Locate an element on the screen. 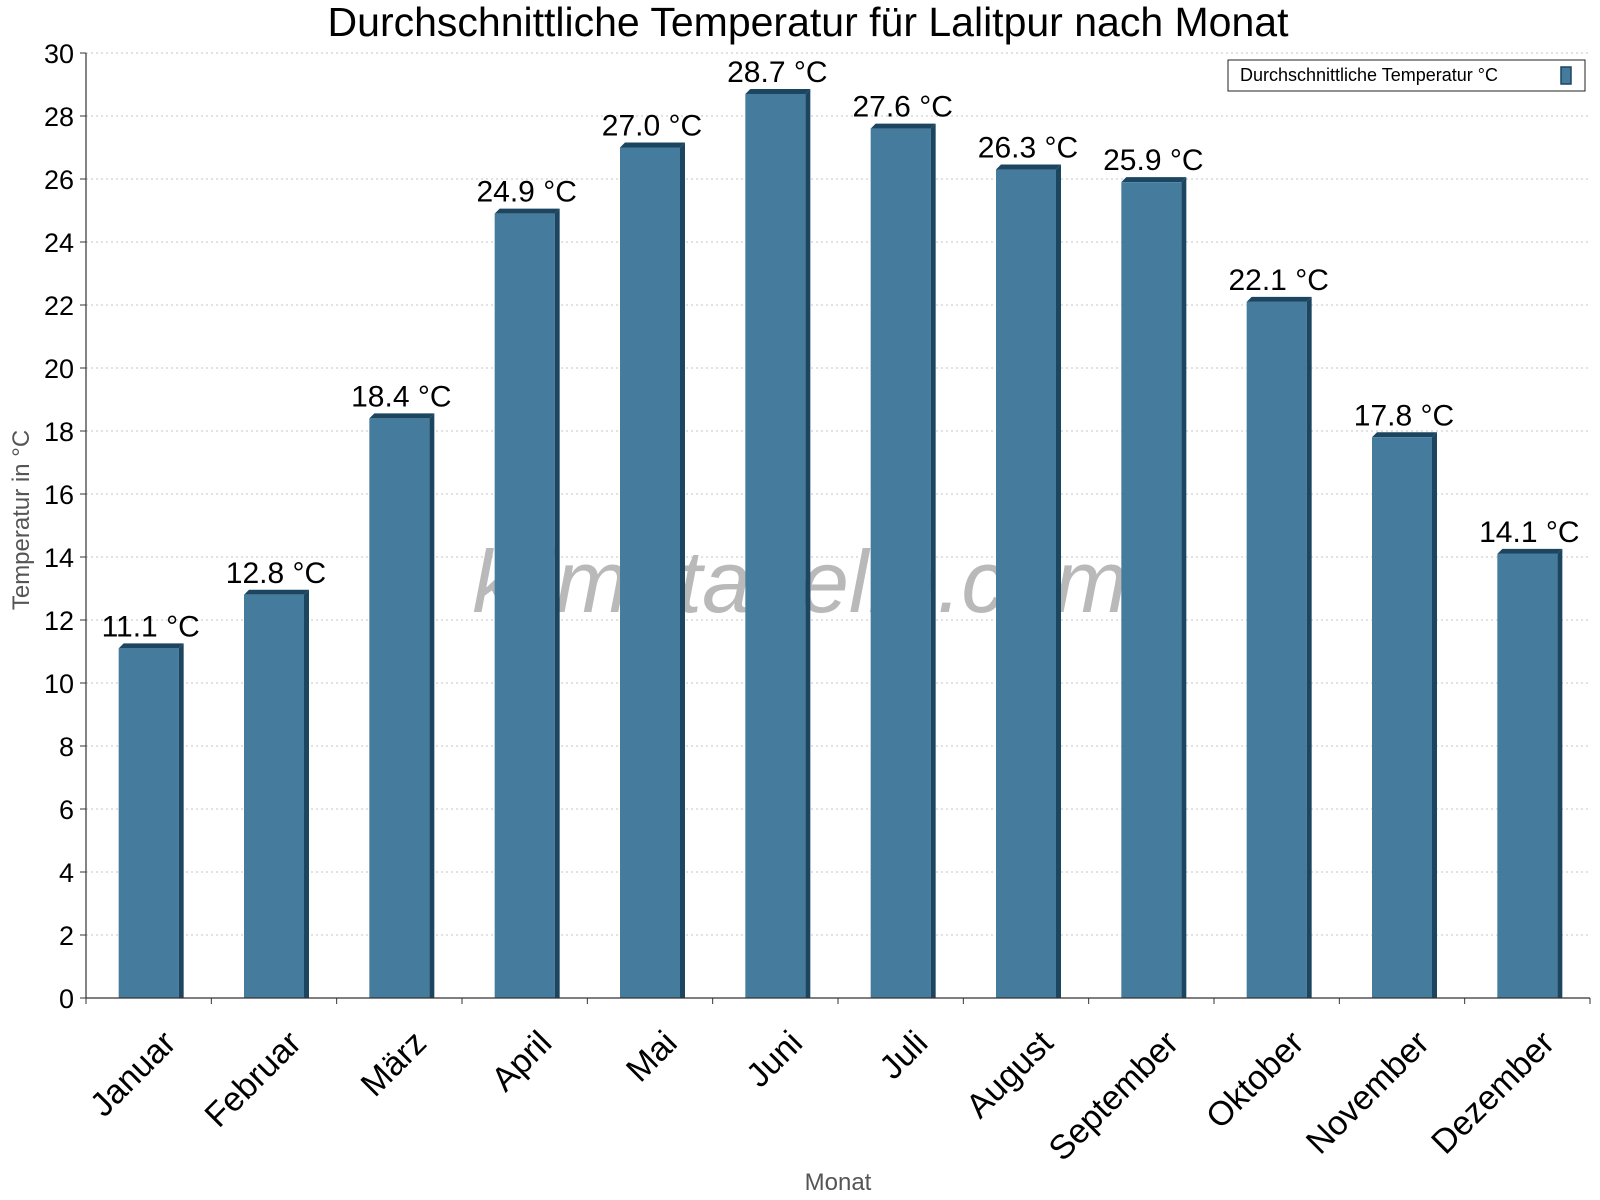 The image size is (1600, 1200). bar-november is located at coordinates (1404, 715).